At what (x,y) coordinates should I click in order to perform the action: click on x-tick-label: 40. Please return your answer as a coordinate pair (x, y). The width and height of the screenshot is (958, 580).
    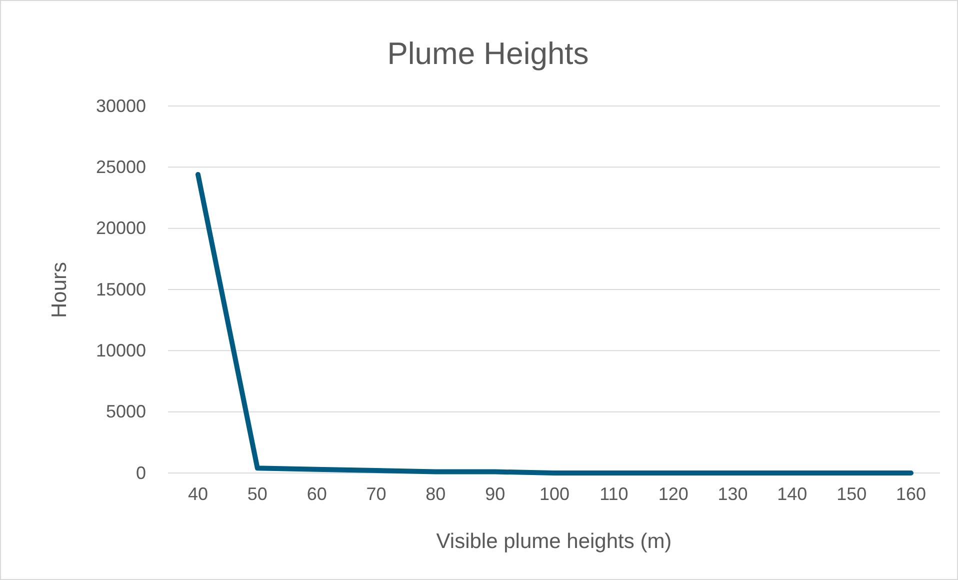
    Looking at the image, I should click on (198, 494).